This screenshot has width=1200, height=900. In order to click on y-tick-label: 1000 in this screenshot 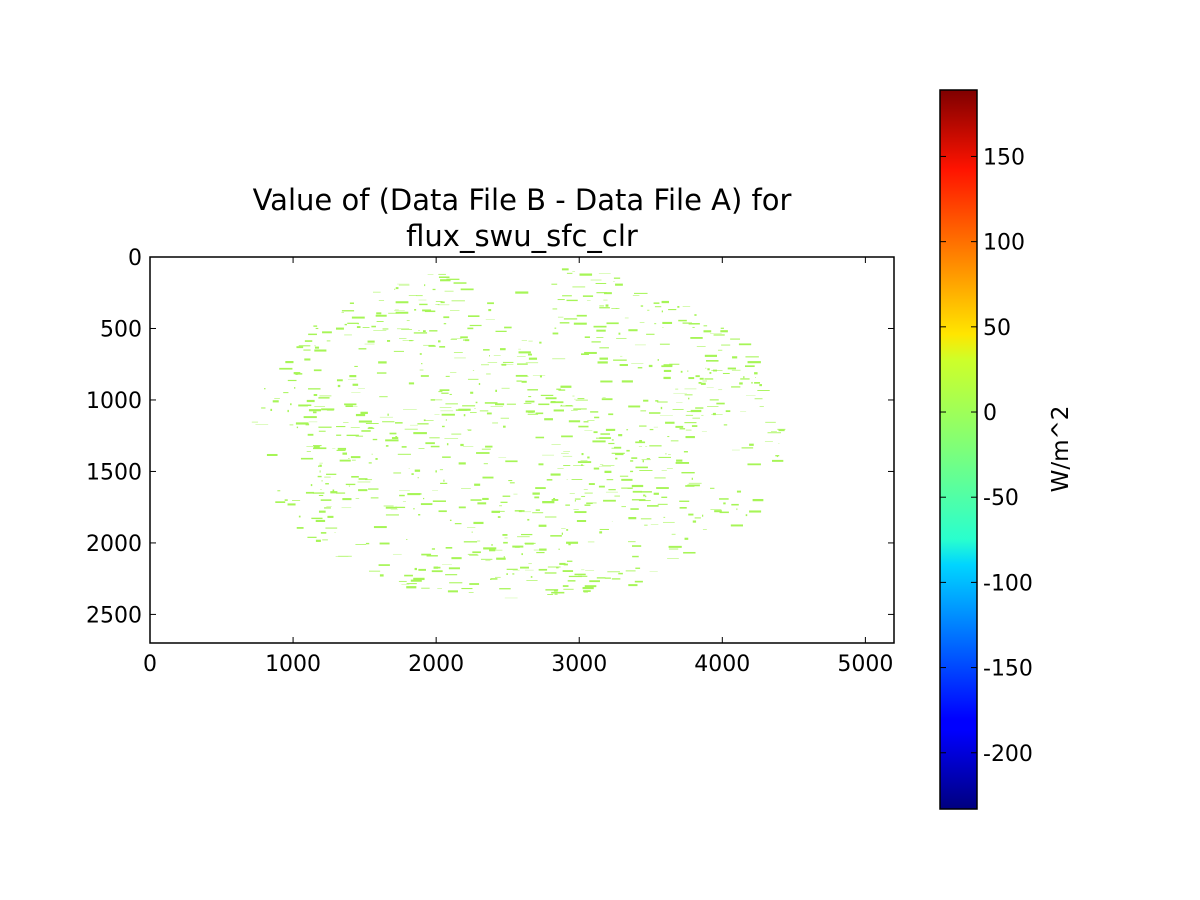, I will do `click(114, 401)`.